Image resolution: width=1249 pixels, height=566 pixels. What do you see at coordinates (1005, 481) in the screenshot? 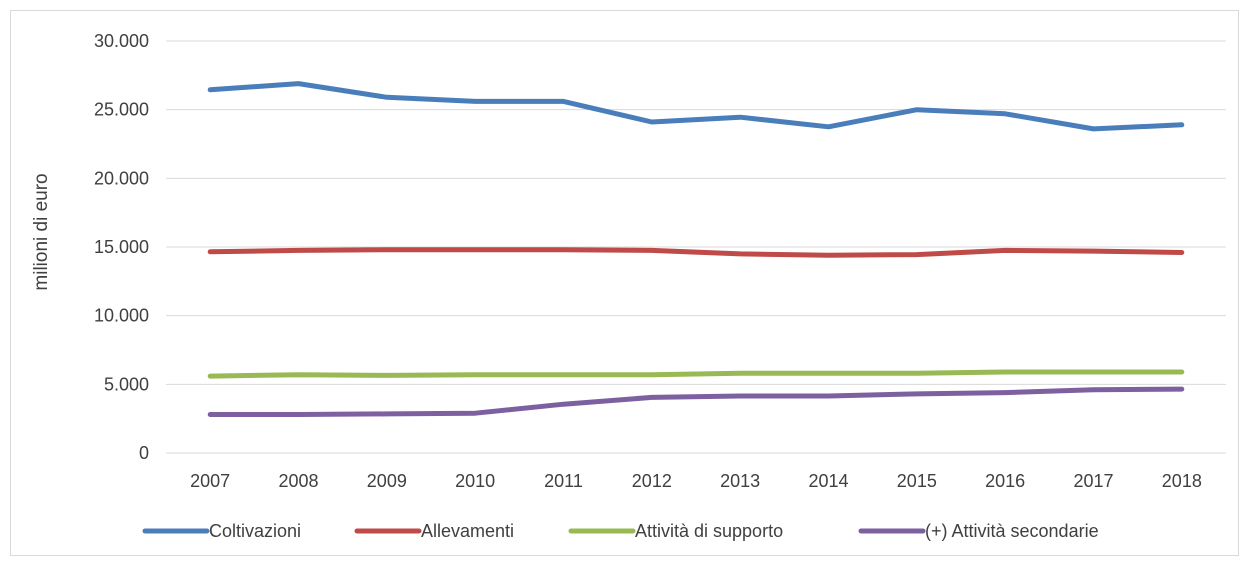
I see `x-tick-label: 2016` at bounding box center [1005, 481].